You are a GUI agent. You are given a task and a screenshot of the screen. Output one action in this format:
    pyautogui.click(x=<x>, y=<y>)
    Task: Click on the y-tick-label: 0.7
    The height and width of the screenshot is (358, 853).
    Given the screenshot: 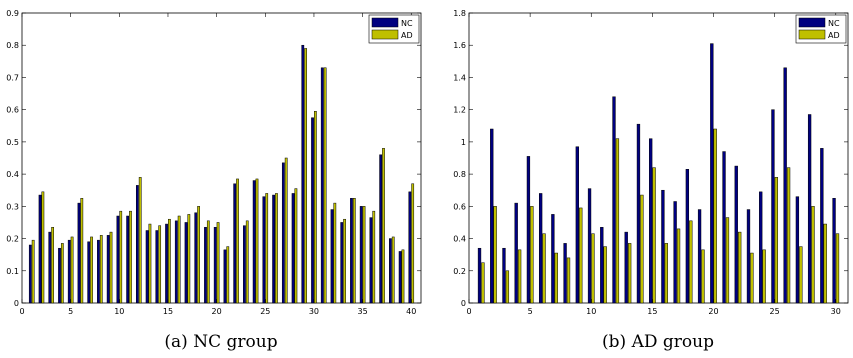 What is the action you would take?
    pyautogui.click(x=12, y=77)
    